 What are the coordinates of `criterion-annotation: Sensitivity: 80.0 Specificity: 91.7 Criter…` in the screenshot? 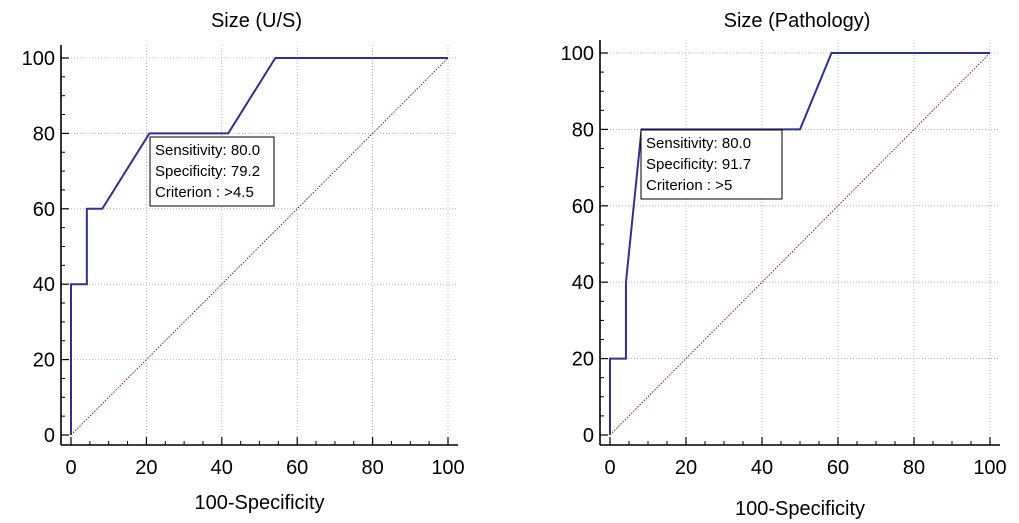 It's located at (711, 164).